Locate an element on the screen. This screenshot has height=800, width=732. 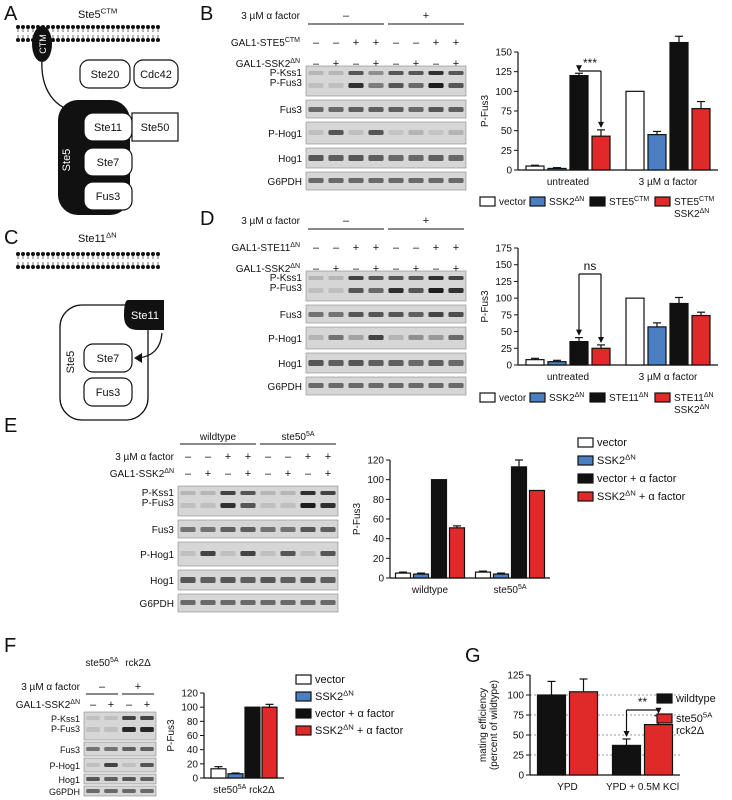
label-base: Ste5 is located at coordinates (89, 15).